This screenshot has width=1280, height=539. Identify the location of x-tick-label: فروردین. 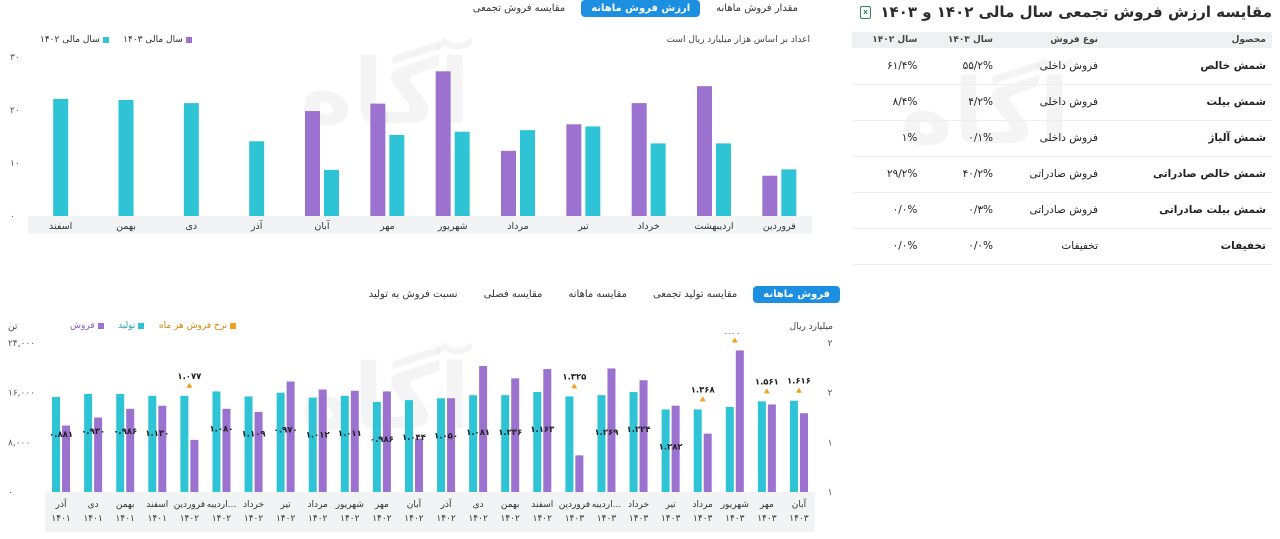
(779, 226).